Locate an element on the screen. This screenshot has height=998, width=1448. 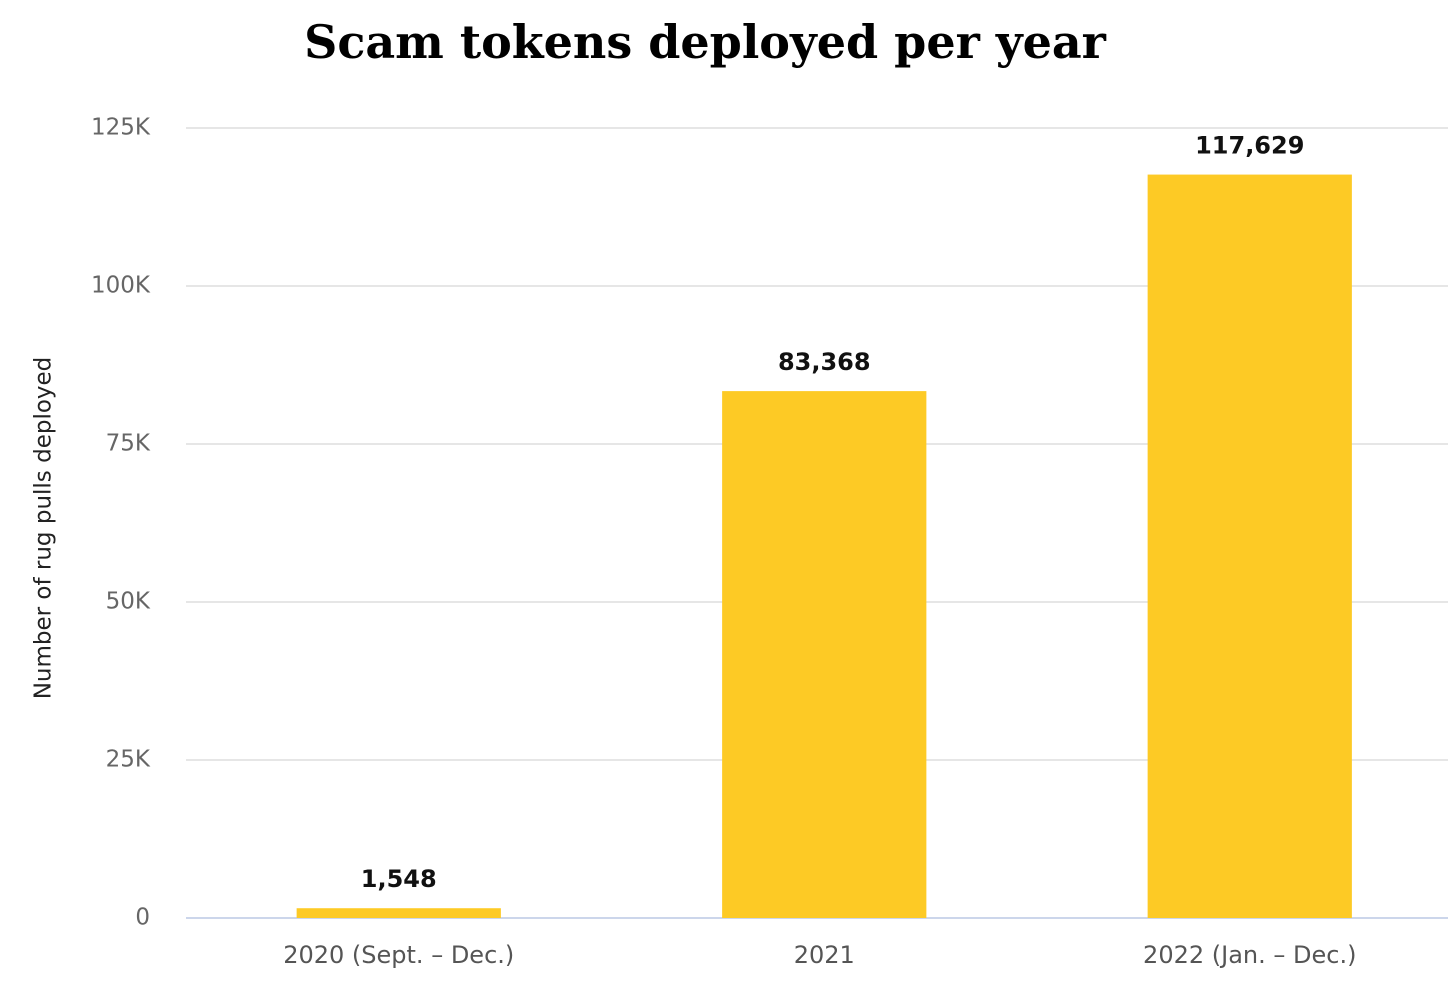
data-label: 117,629 is located at coordinates (1249, 146).